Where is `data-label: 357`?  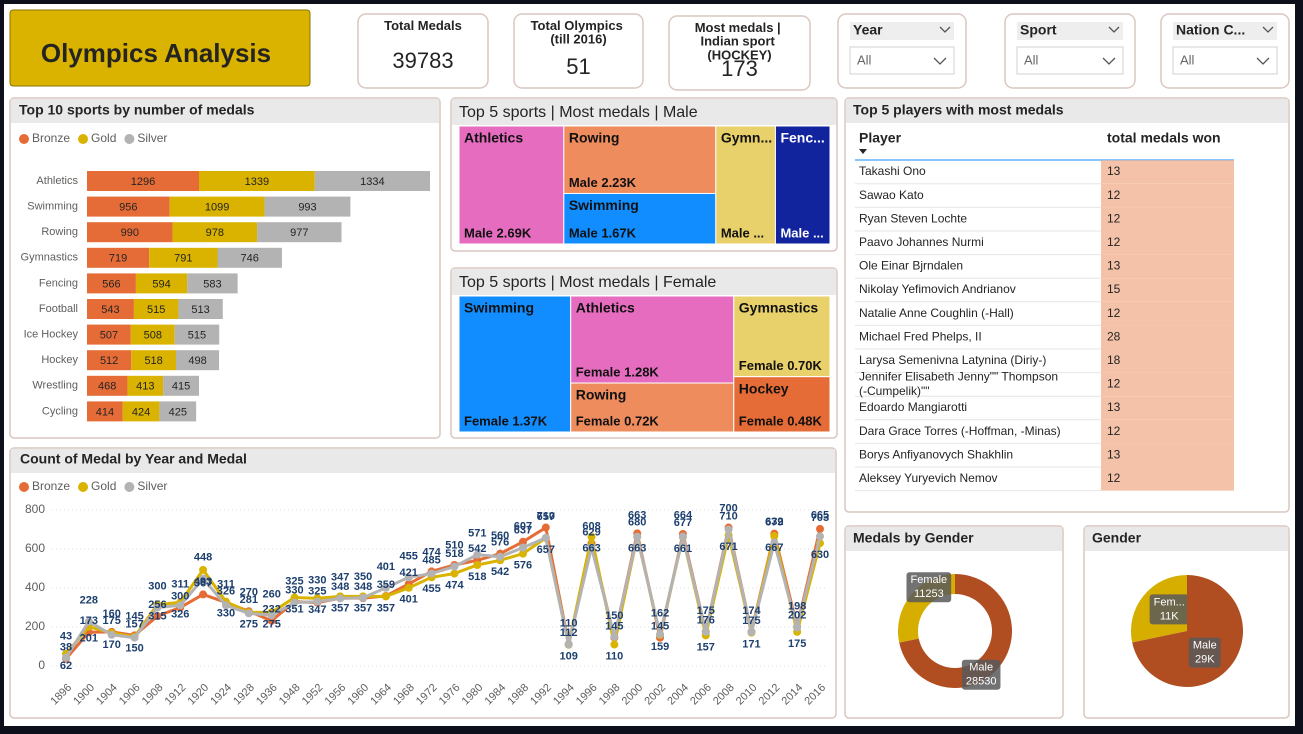
data-label: 357 is located at coordinates (386, 608).